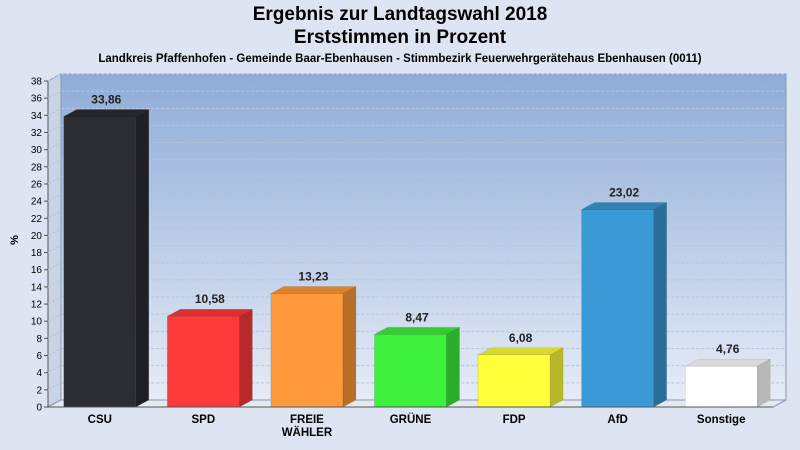 This screenshot has width=800, height=450. Describe the element at coordinates (37, 219) in the screenshot. I see `y-tick-label: 22` at that location.